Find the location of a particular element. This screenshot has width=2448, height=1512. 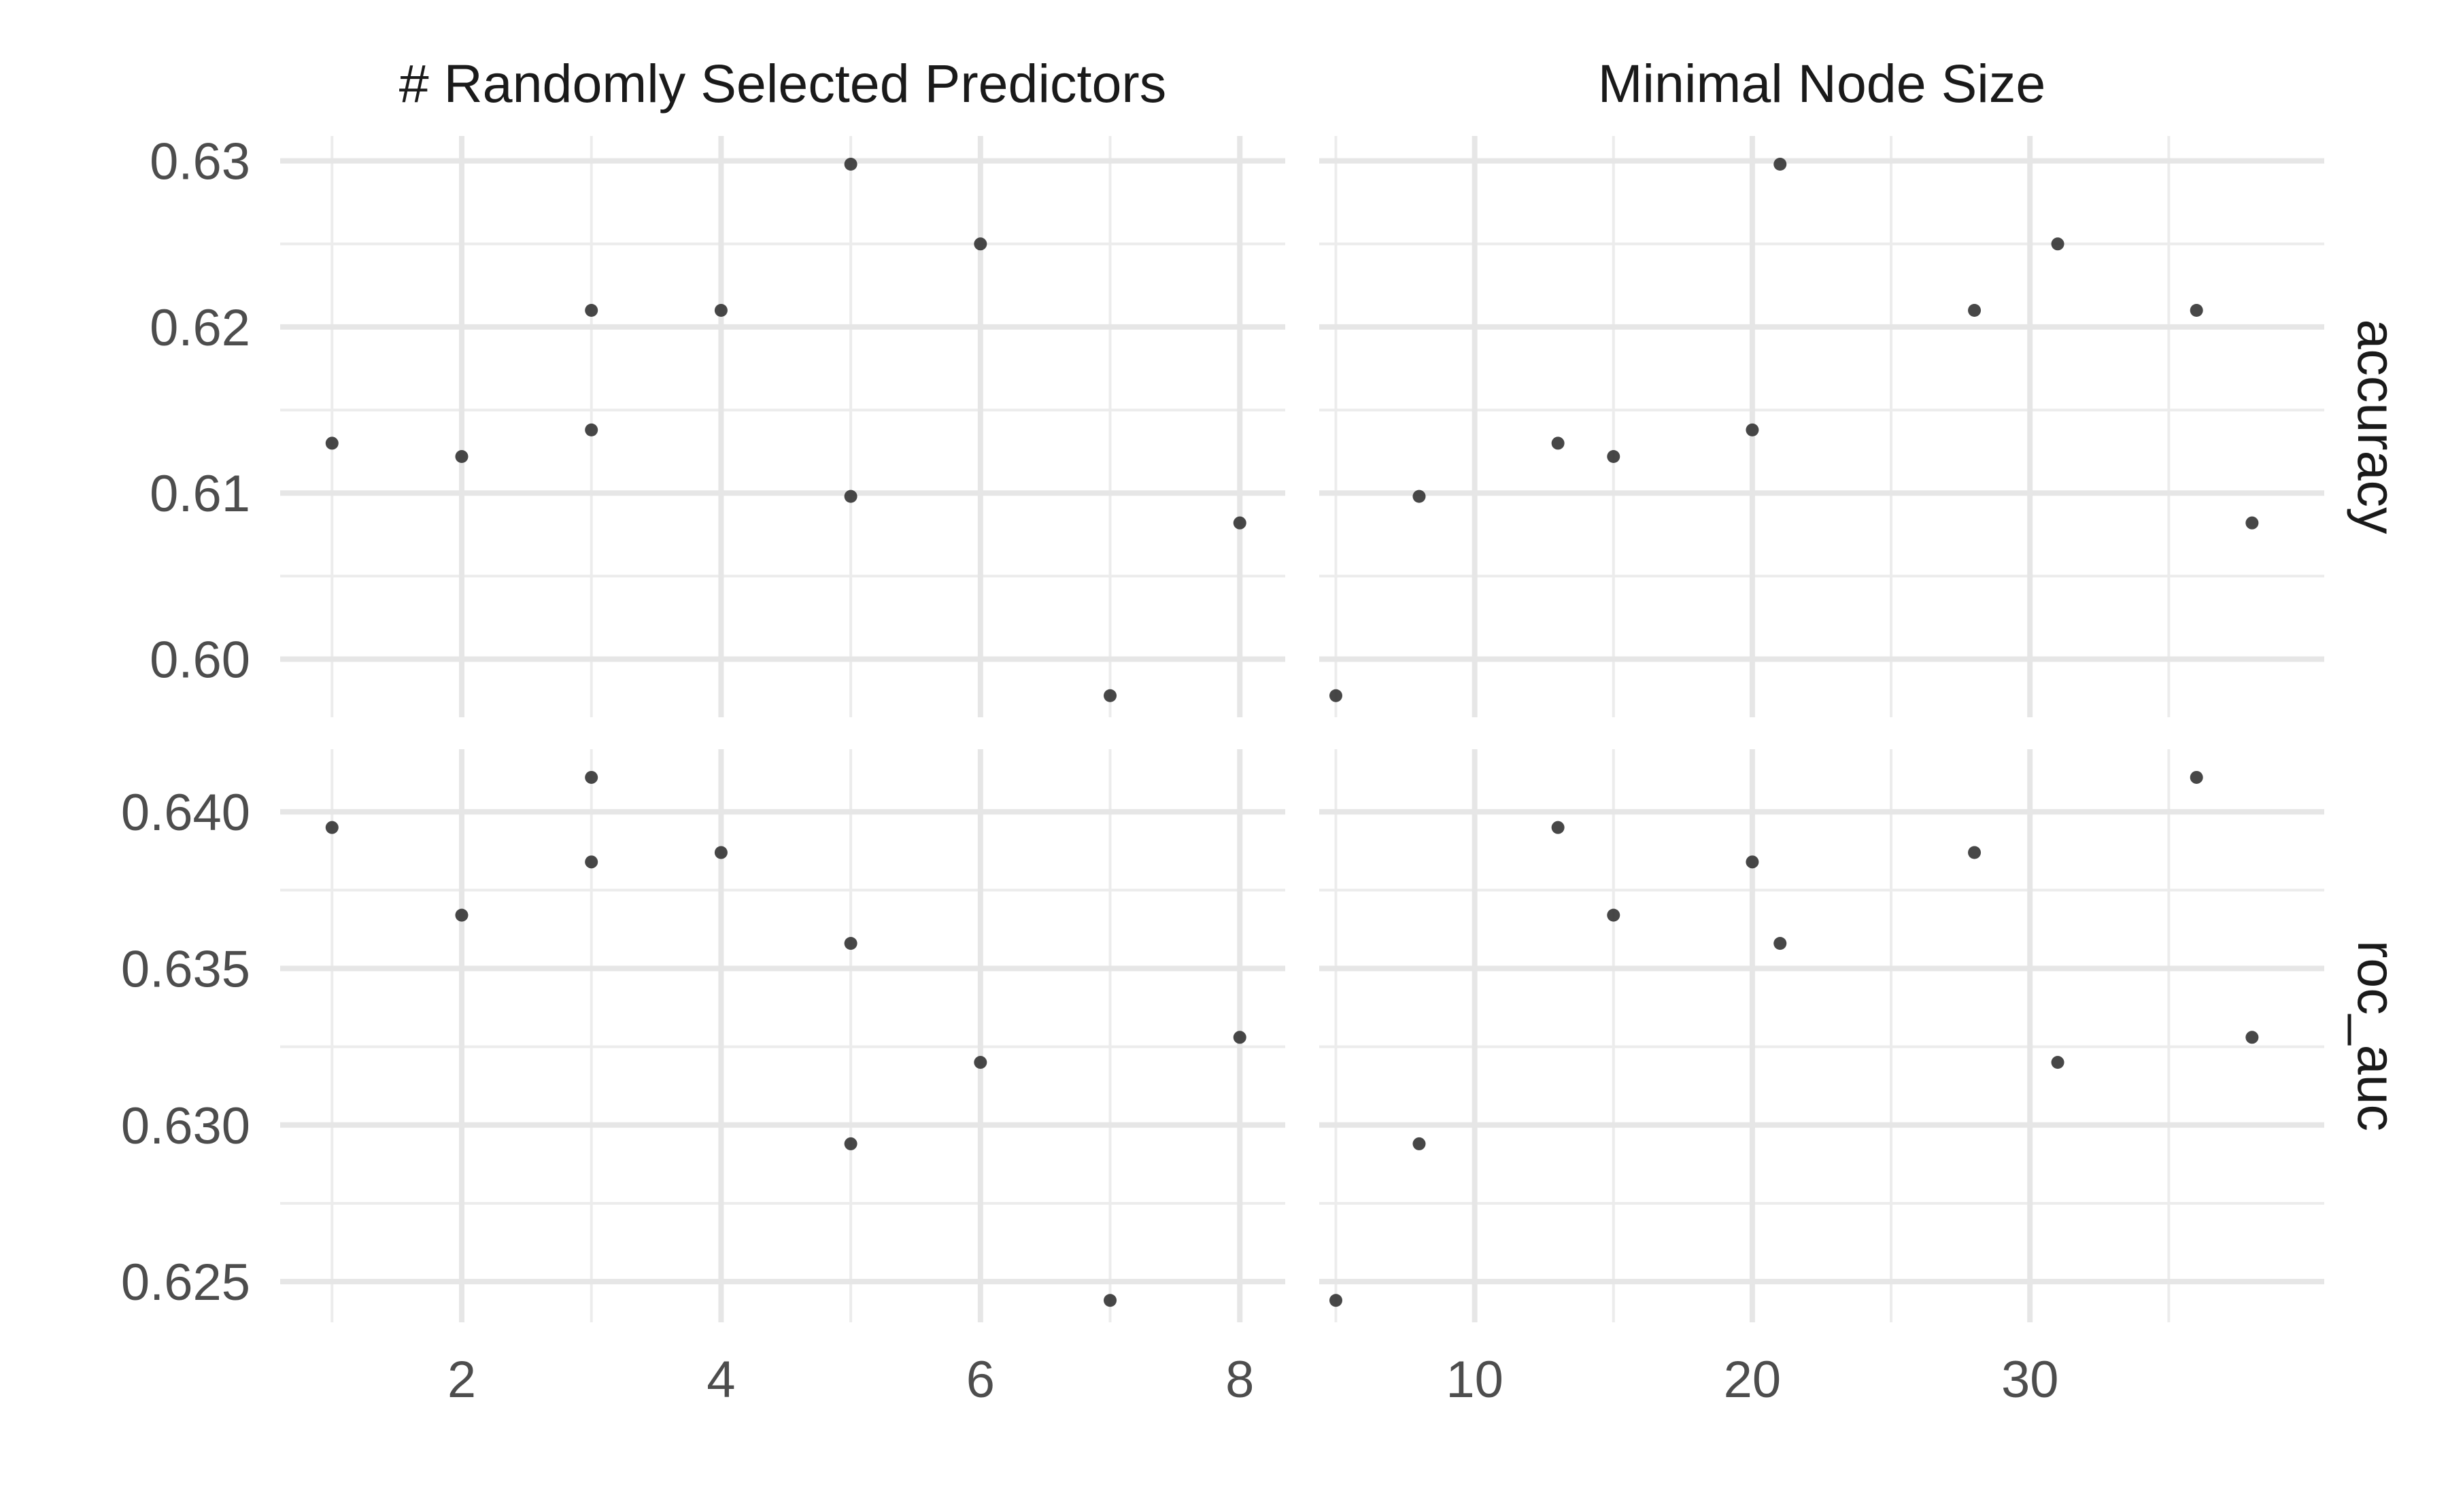

x-tick-label: 20 is located at coordinates (1753, 1380).